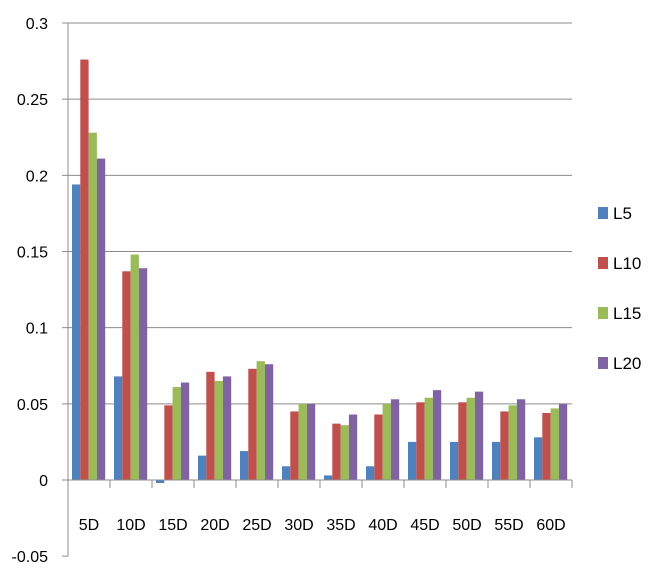  Describe the element at coordinates (37, 176) in the screenshot. I see `y-tick-label: 0.2` at that location.